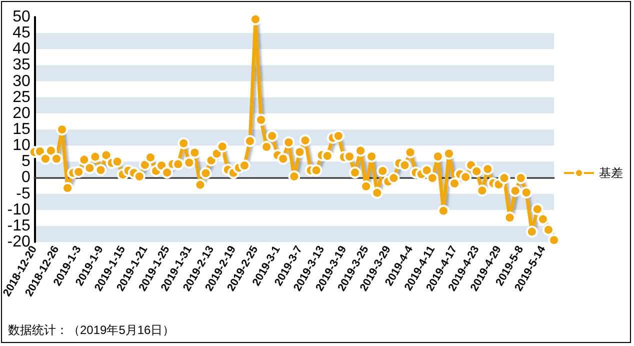  Describe the element at coordinates (18, 209) in the screenshot. I see `y-tick-label: -10` at that location.